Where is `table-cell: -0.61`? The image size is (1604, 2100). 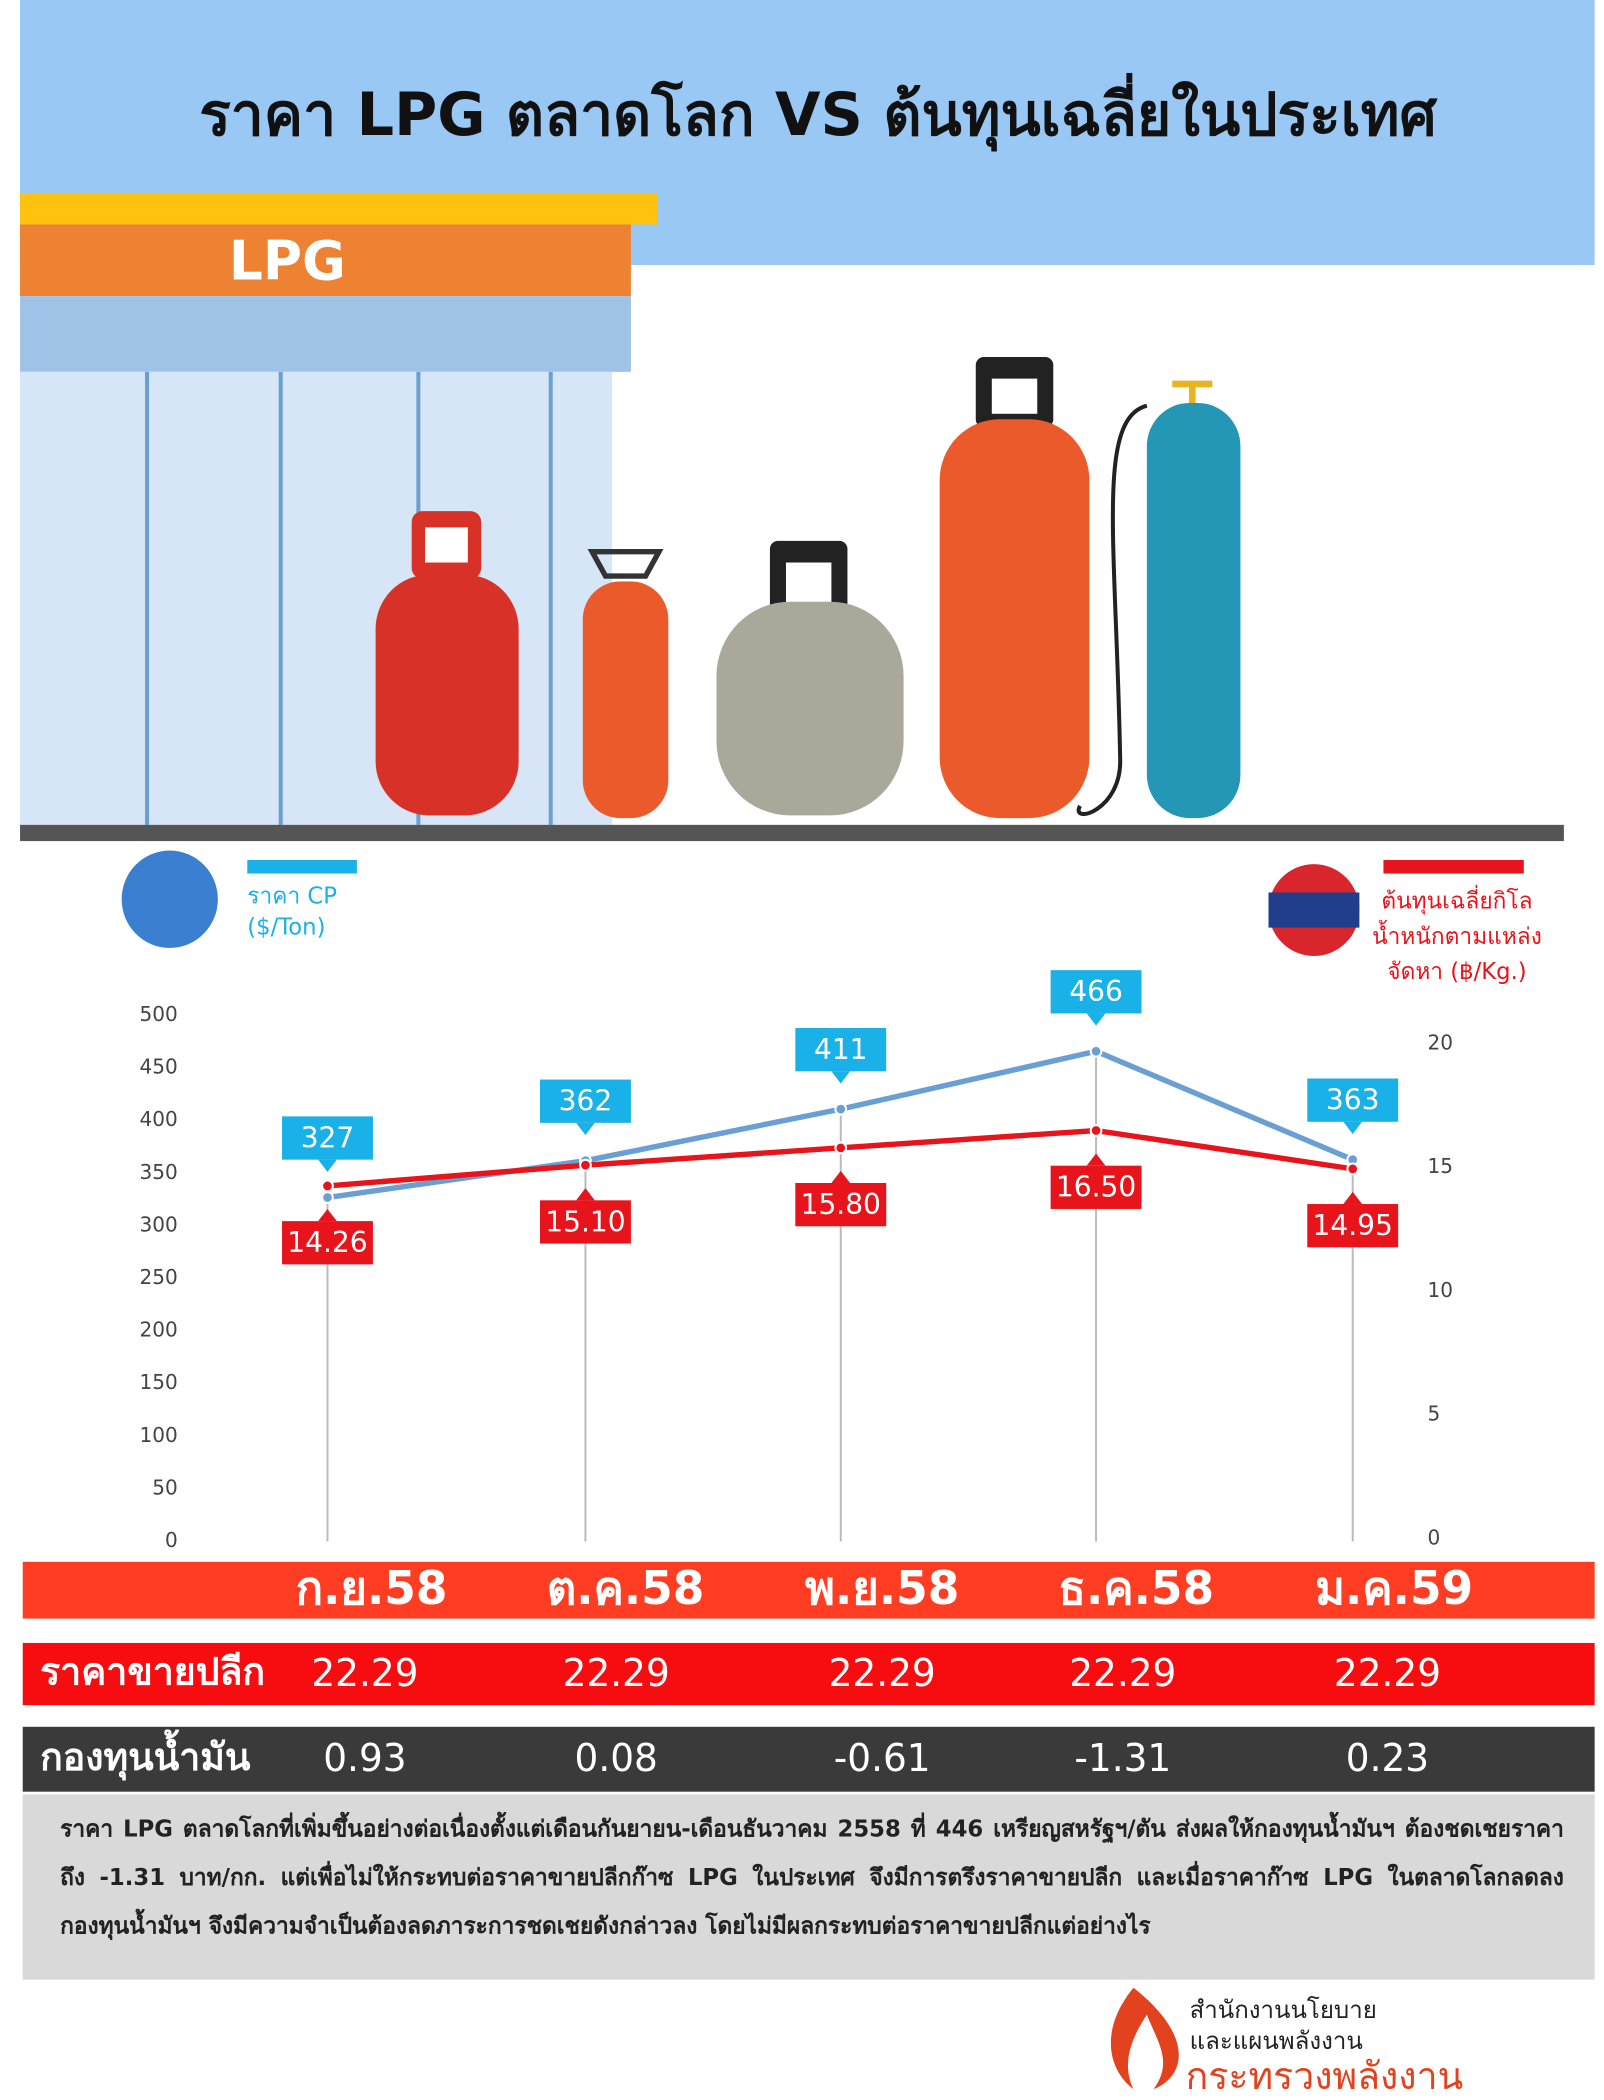 table-cell: -0.61 is located at coordinates (882, 1758).